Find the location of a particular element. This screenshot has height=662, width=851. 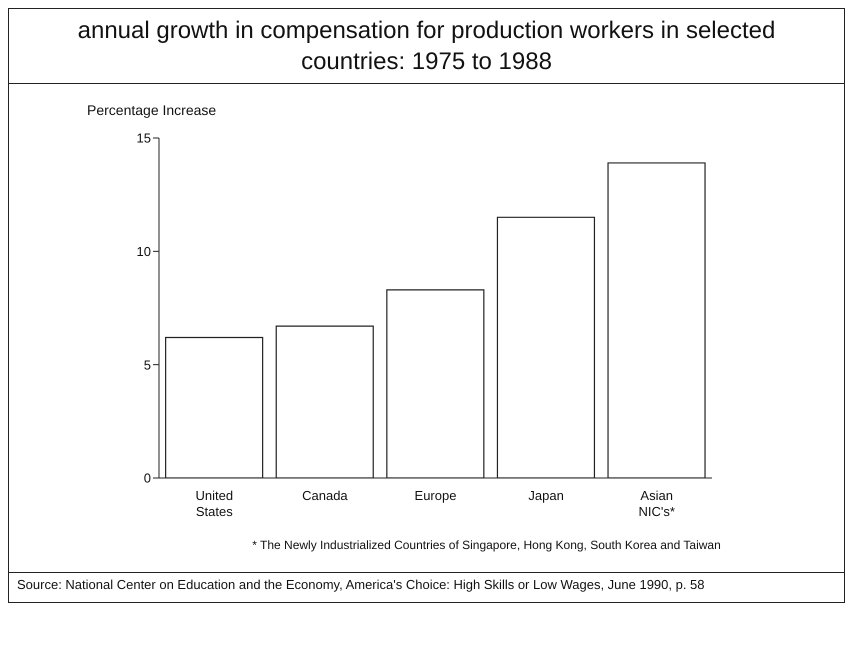

text: * The Newly Industrialized Countries of Singapore, Hong Kong, South Korea and Taiwan is located at coordinates (486, 546).